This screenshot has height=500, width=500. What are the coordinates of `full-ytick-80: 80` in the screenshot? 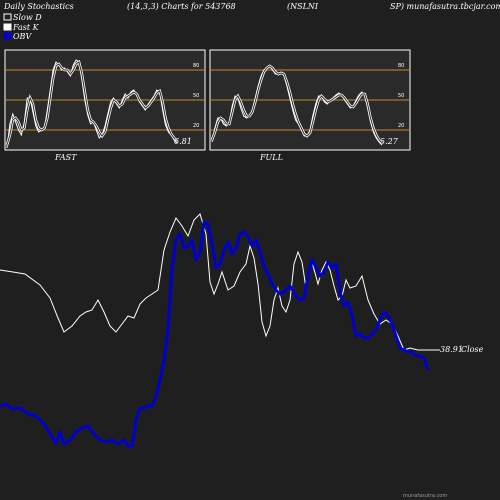 It's located at (401, 66).